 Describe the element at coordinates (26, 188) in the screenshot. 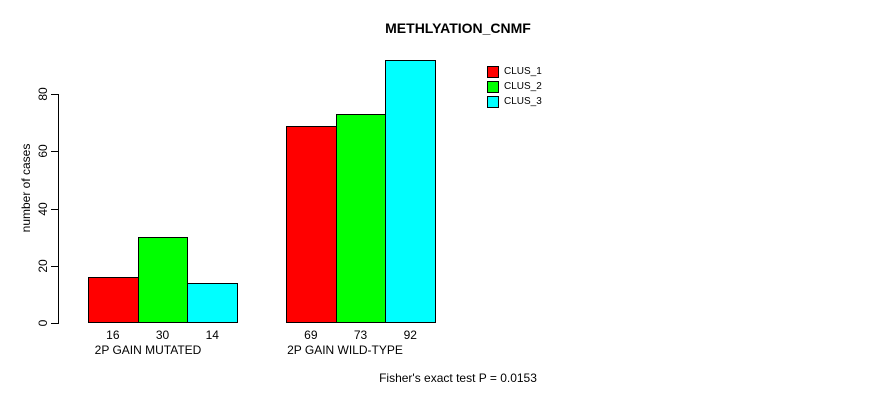

I see `y-axis-label: number of cases` at that location.